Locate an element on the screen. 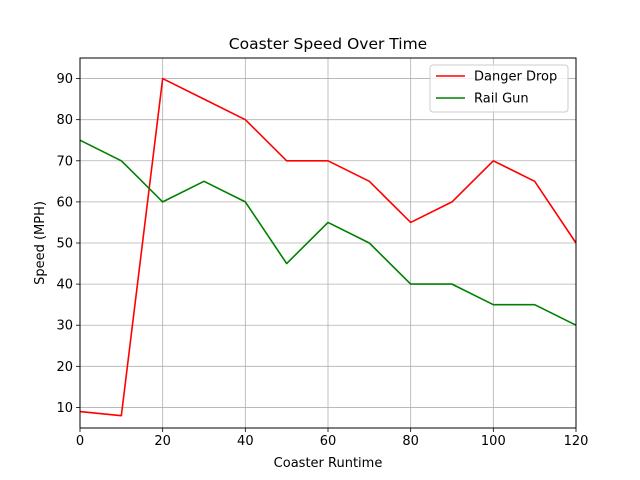 Image resolution: width=640 pixels, height=480 pixels. x-axis-label: Coaster Runtime is located at coordinates (328, 463).